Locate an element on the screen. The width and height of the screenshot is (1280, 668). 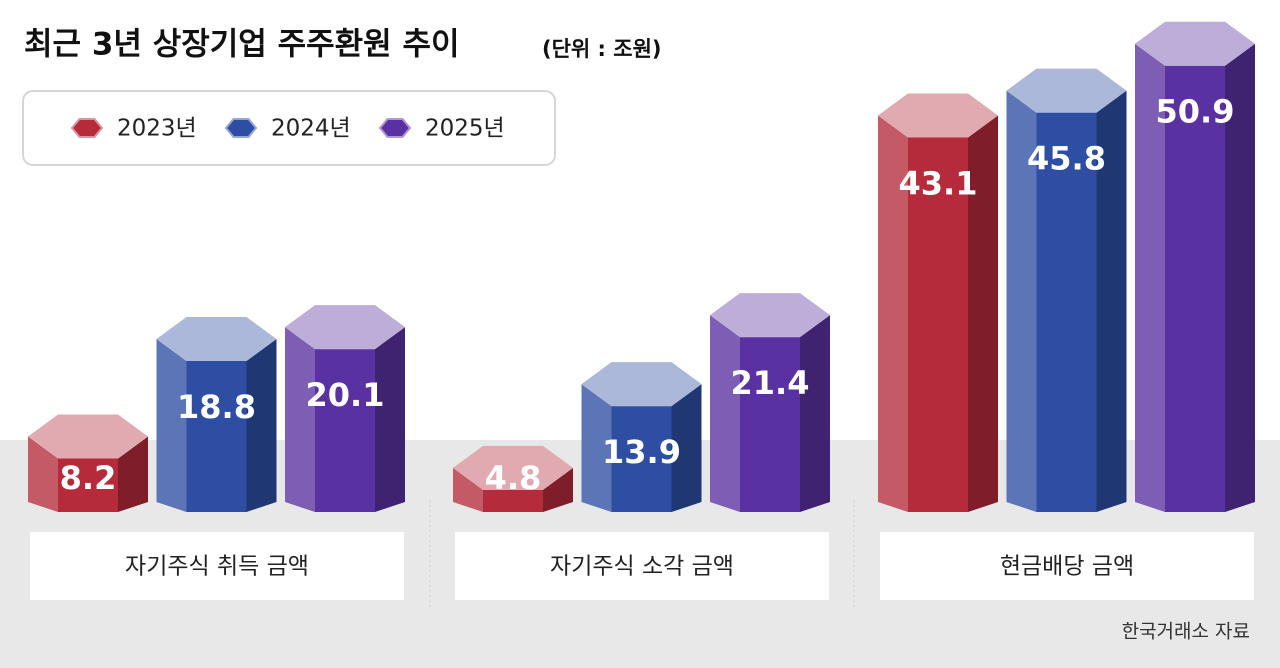
source: 한국거래소 자료 is located at coordinates (1186, 632).